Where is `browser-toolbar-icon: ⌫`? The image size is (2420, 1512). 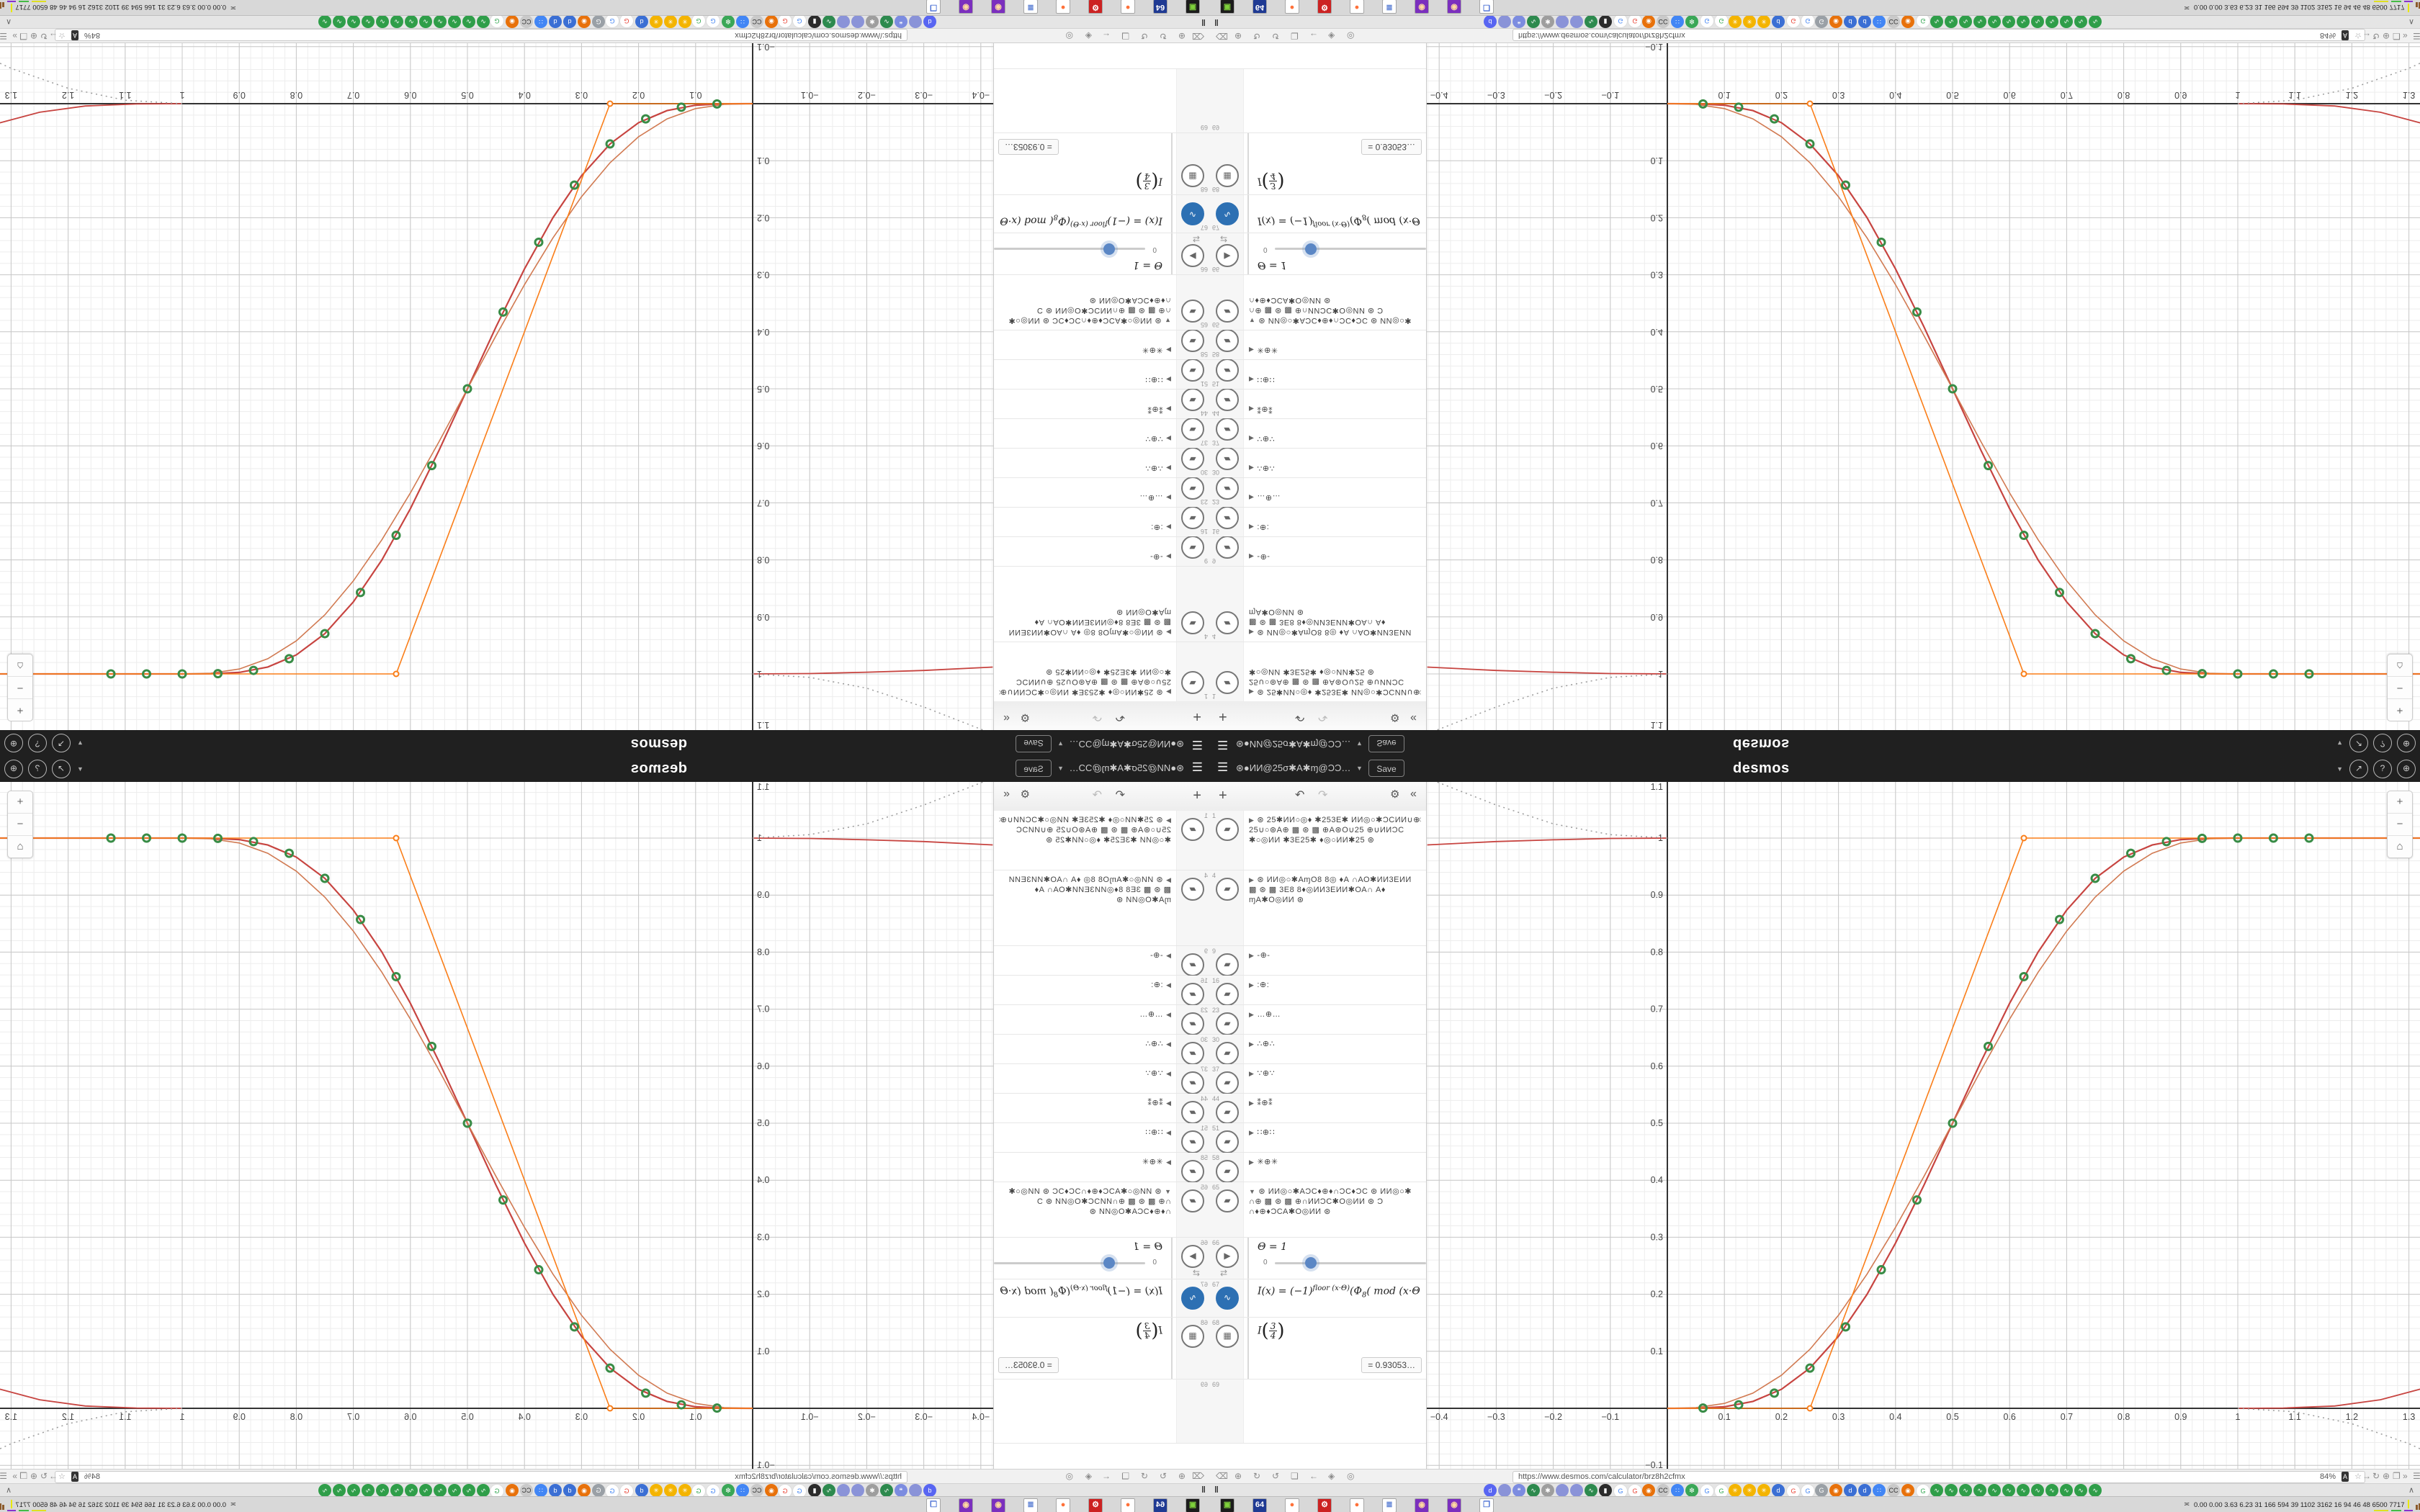
browser-toolbar-icon: ⌫ is located at coordinates (1198, 1476).